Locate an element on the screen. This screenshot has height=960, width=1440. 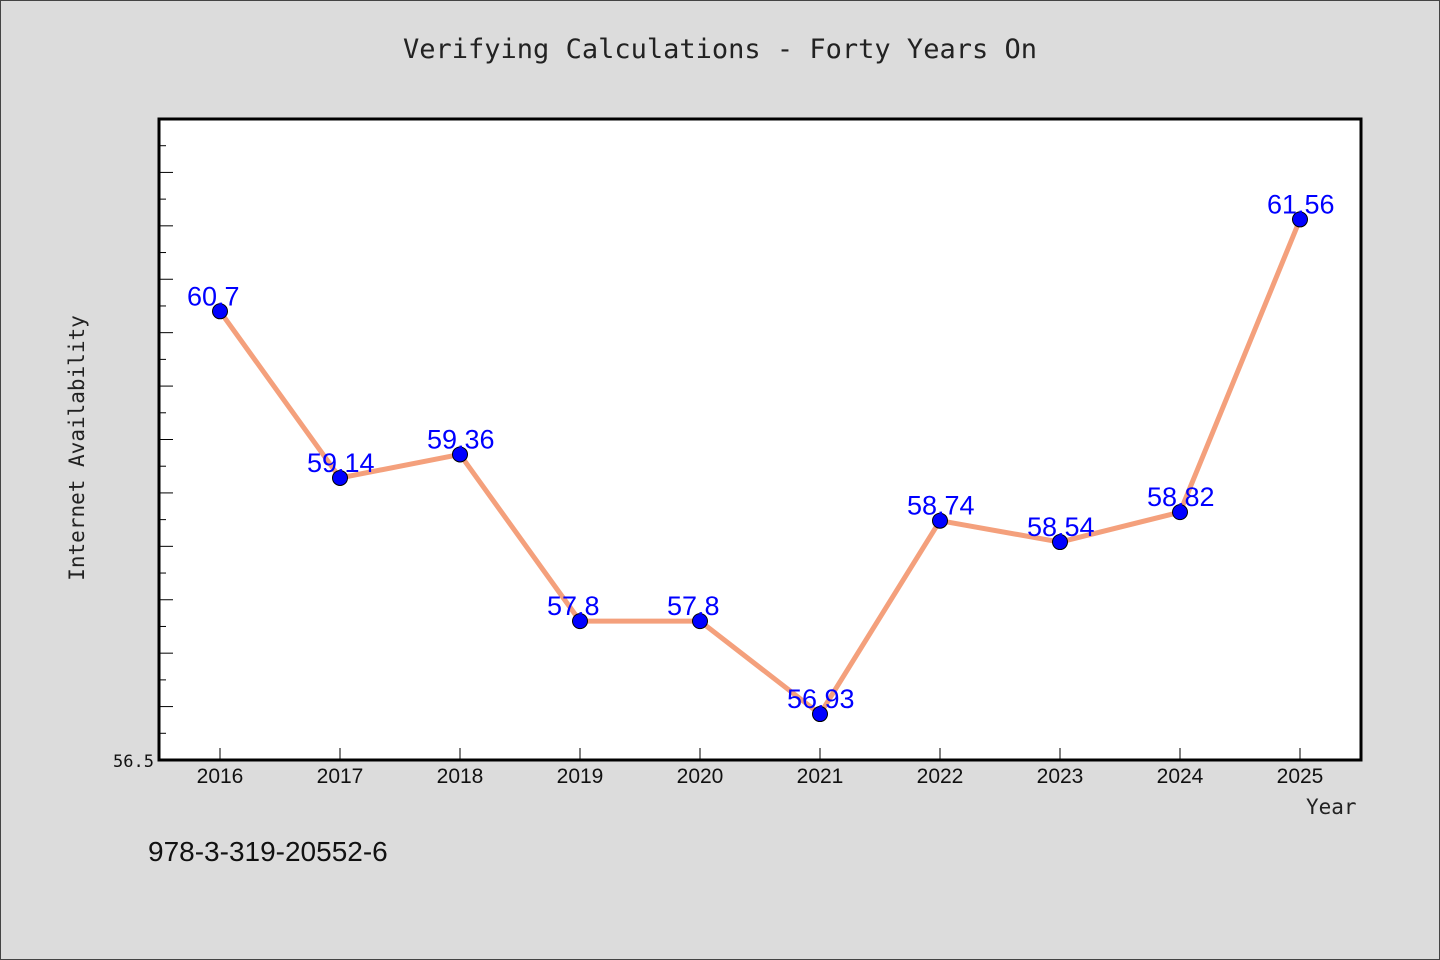
data-label: 56.93 is located at coordinates (821, 699).